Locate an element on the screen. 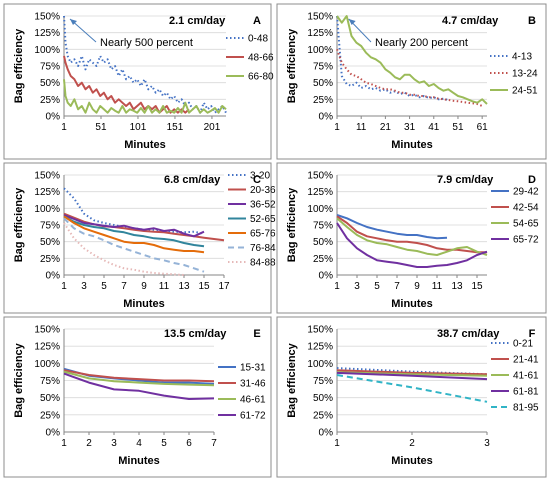  x-tick-label: 21 is located at coordinates (386, 127).